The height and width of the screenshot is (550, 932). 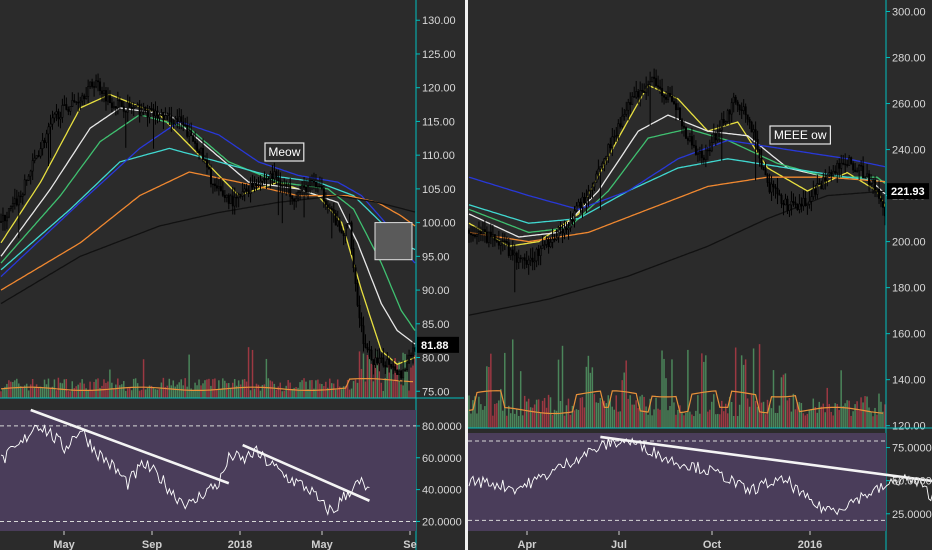 What do you see at coordinates (439, 55) in the screenshot?
I see `price-tick-label: 125.00` at bounding box center [439, 55].